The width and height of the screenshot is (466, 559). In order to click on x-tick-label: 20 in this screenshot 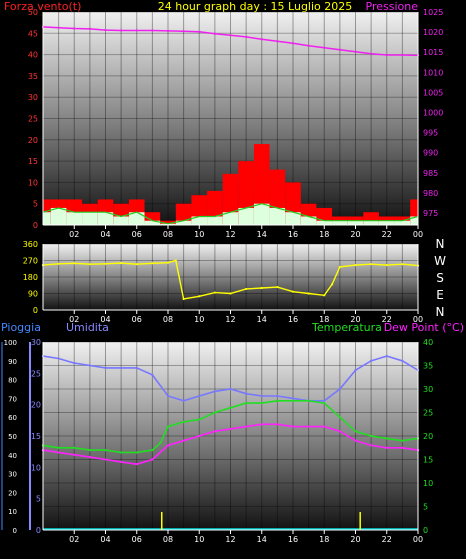, I will do `click(355, 319)`.